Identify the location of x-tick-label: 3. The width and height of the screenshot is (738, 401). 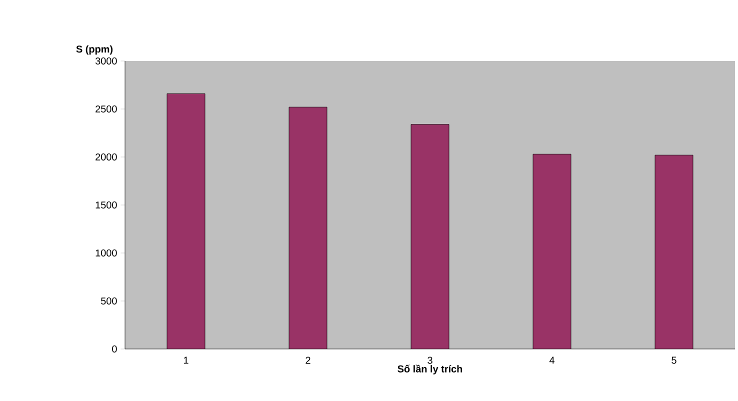
(430, 360).